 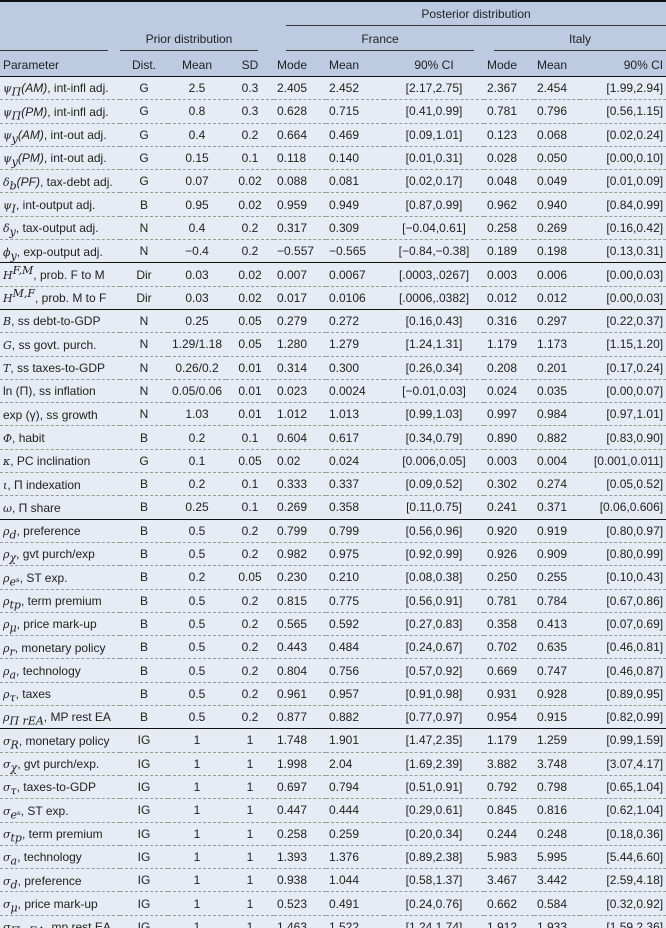 I want to click on parameter-cell: ψy(PM), int-out adj., so click(x=60, y=158).